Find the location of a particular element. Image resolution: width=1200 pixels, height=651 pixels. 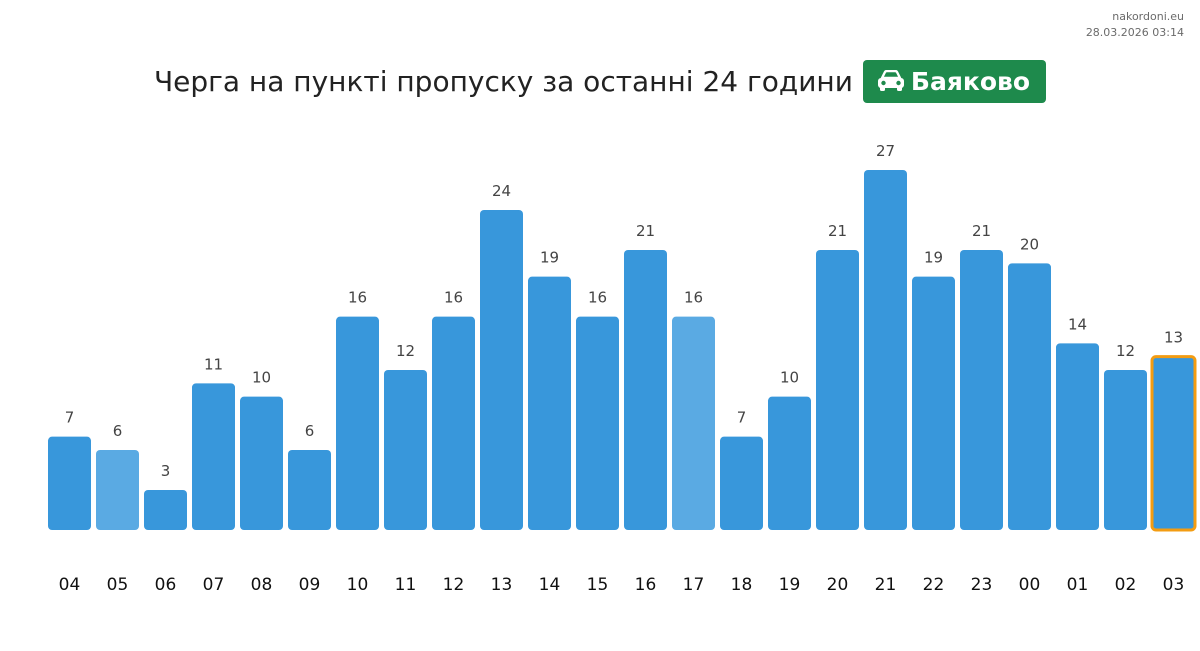

value-label-07: 11 is located at coordinates (213, 364).